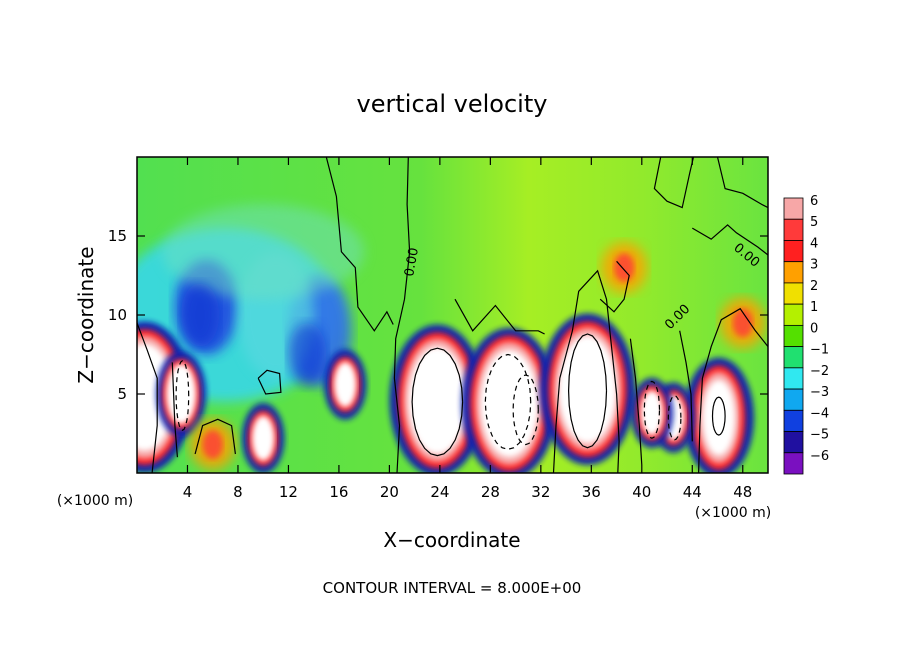 This screenshot has height=654, width=904. I want to click on x-tick-label: 28, so click(490, 492).